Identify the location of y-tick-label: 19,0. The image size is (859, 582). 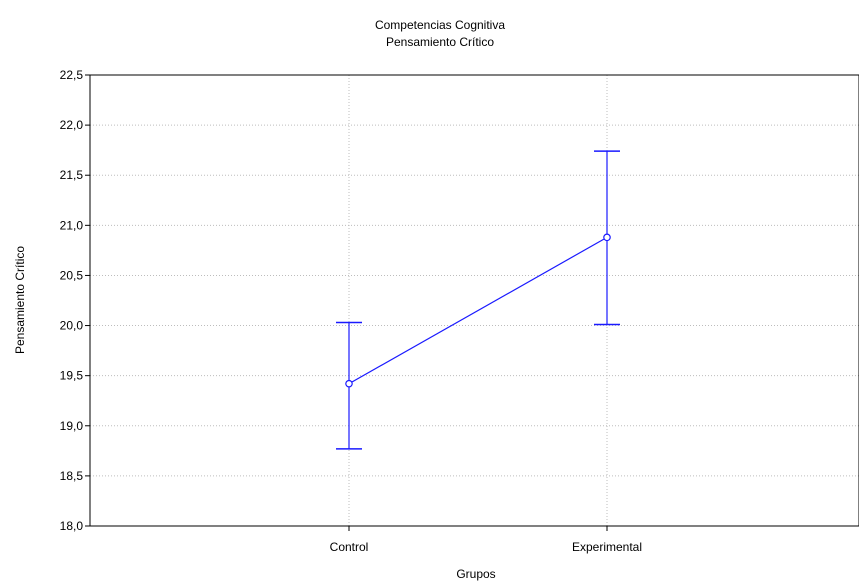
(72, 426).